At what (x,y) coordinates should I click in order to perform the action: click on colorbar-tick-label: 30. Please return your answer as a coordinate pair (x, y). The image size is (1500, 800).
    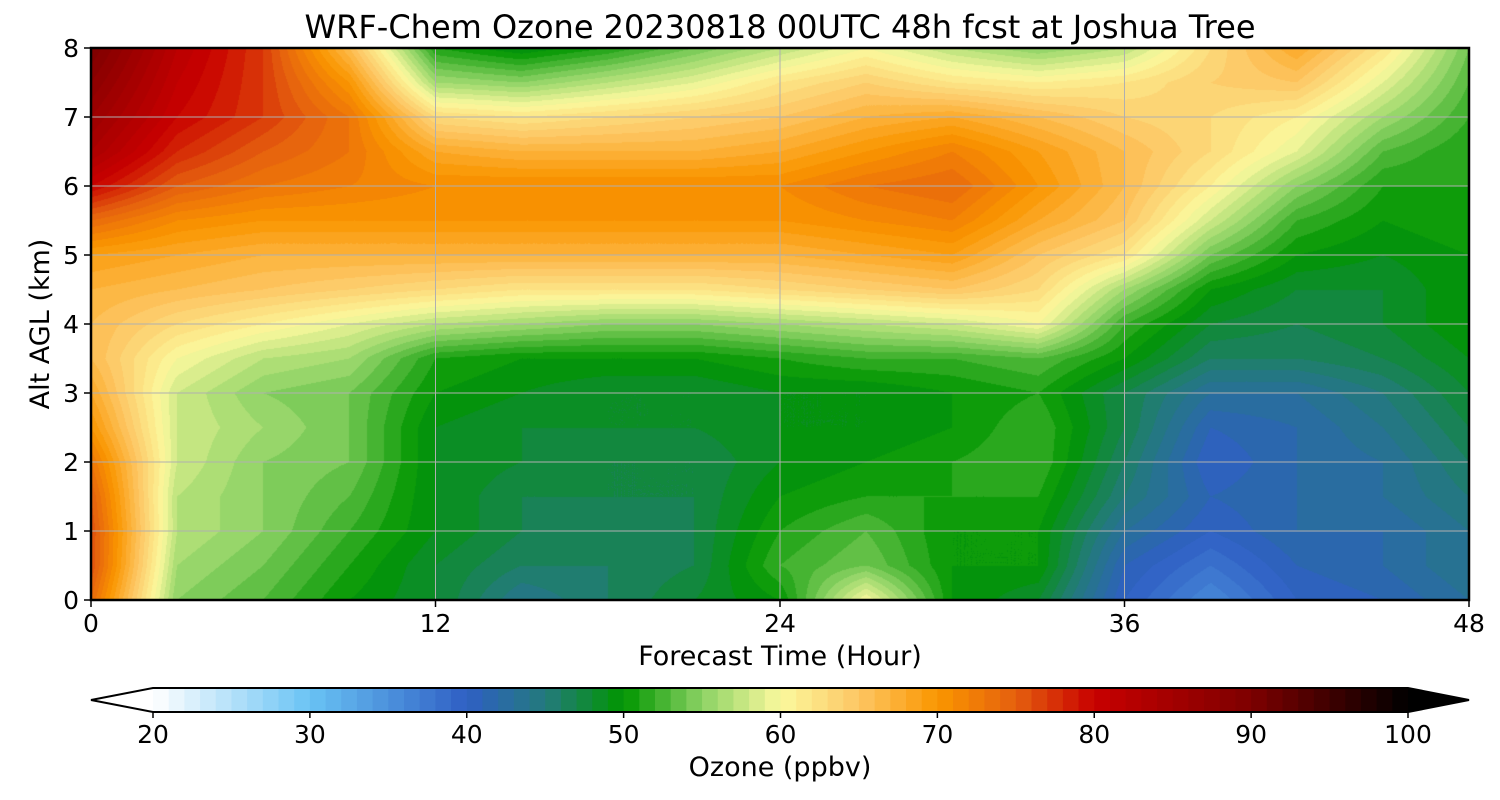
    Looking at the image, I should click on (310, 734).